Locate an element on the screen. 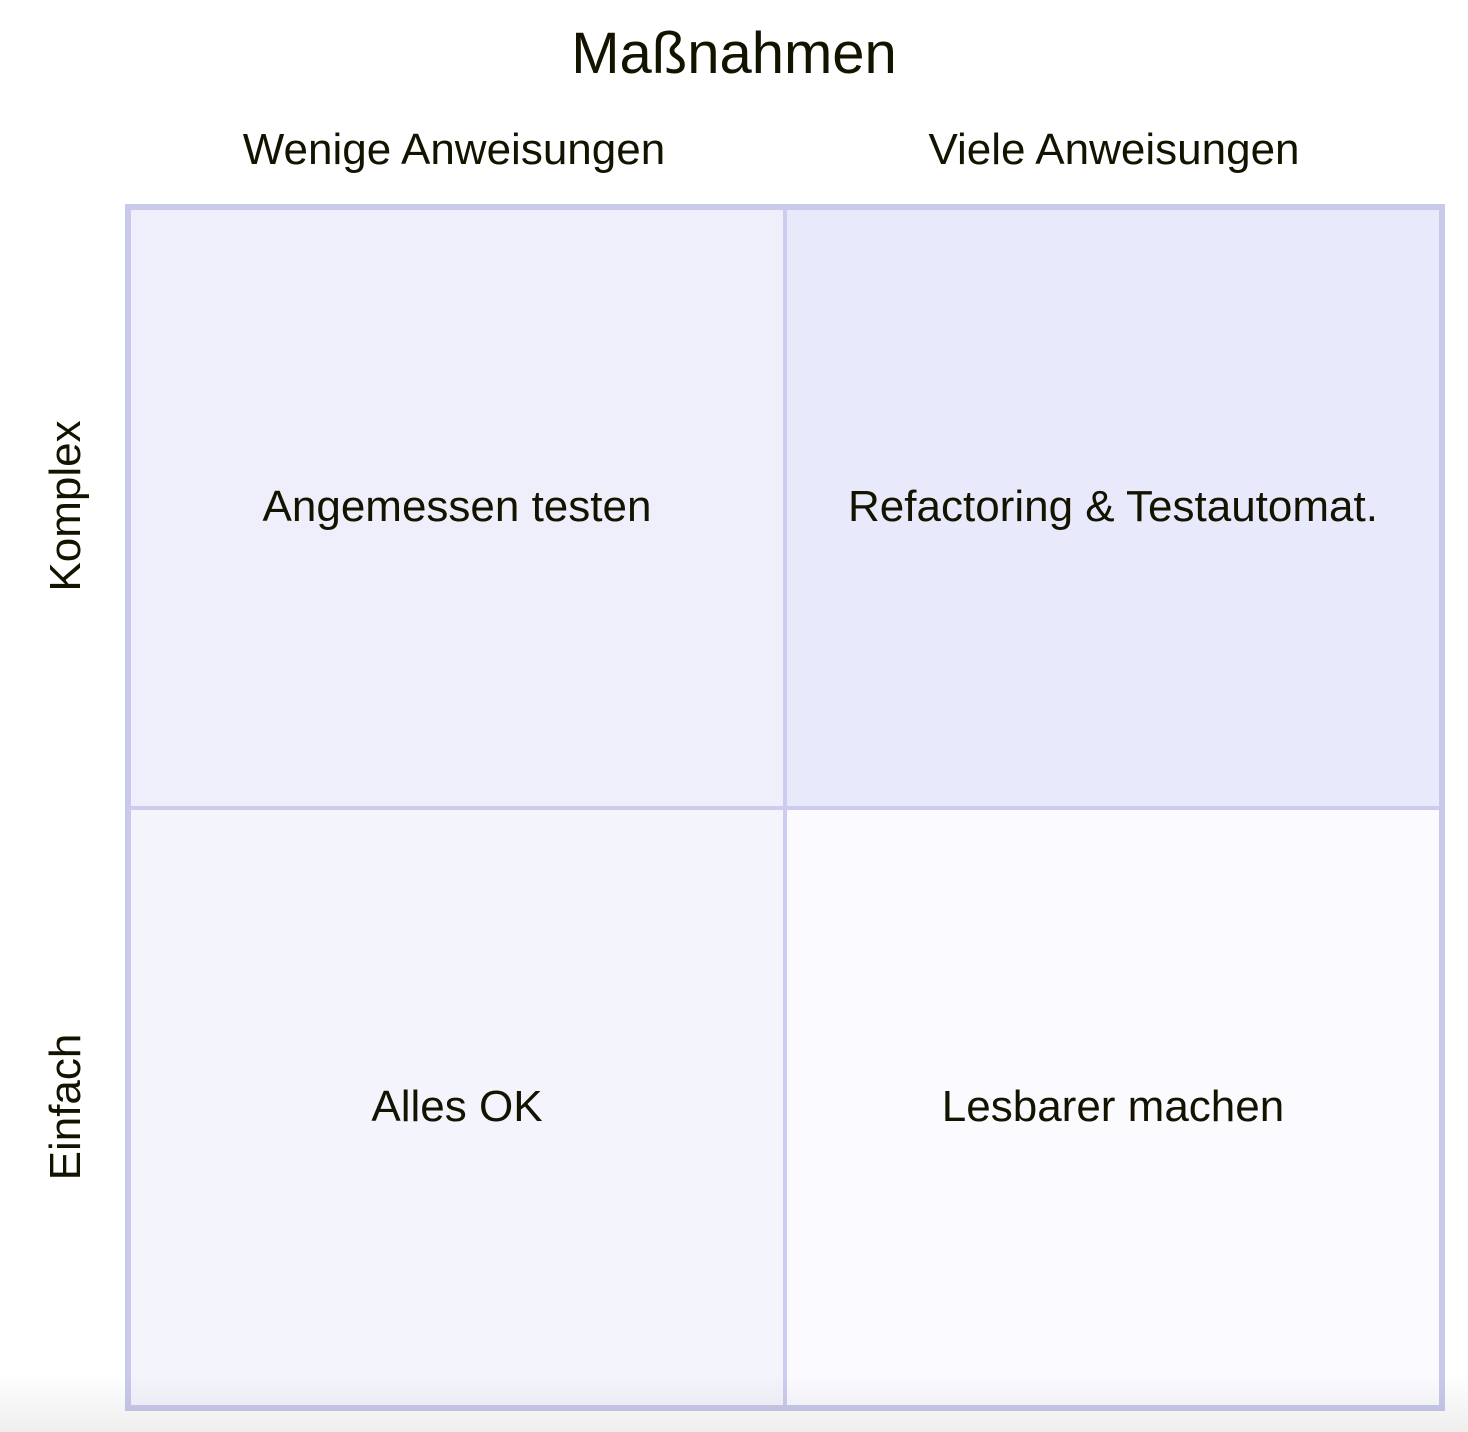  chart-title: Maßnahmen is located at coordinates (734, 53).